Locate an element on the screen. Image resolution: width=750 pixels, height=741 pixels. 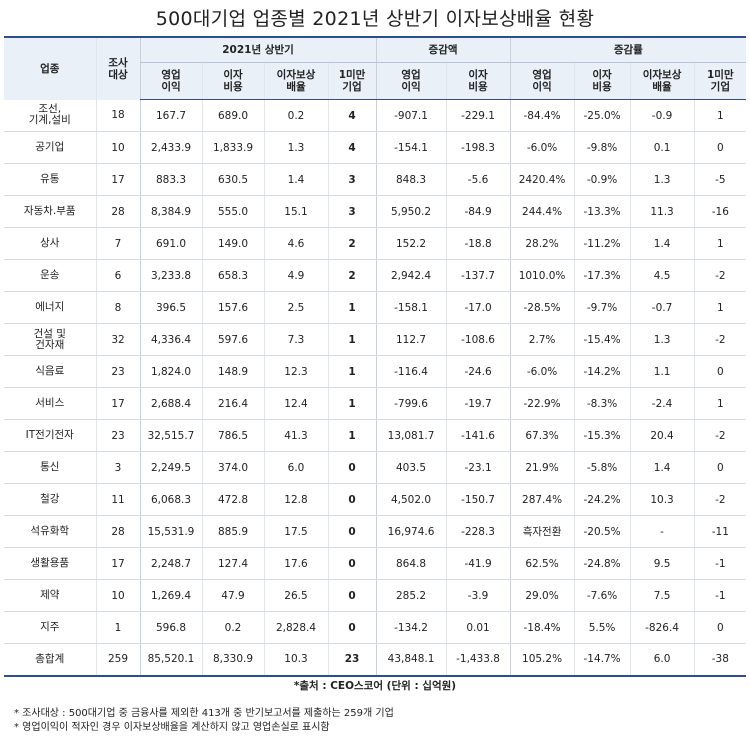
cell-under1: 3 is located at coordinates (352, 211).